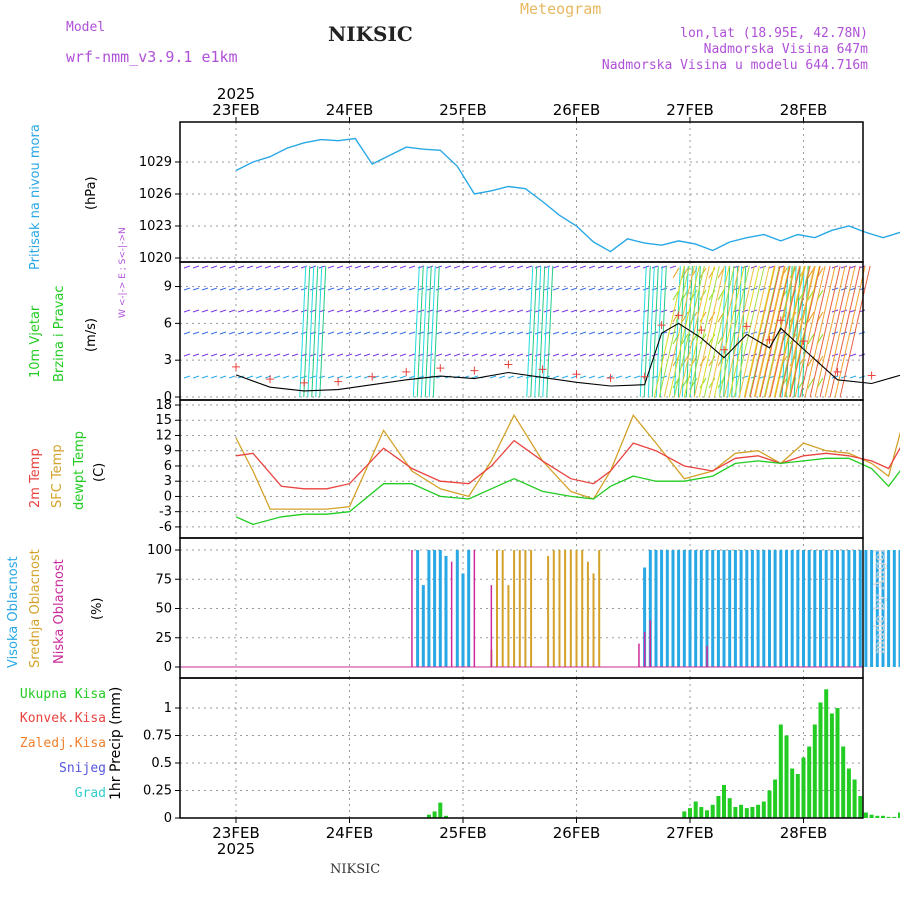 The width and height of the screenshot is (900, 900). What do you see at coordinates (235, 110) in the screenshot?
I see `day-label-top: 23FEB` at bounding box center [235, 110].